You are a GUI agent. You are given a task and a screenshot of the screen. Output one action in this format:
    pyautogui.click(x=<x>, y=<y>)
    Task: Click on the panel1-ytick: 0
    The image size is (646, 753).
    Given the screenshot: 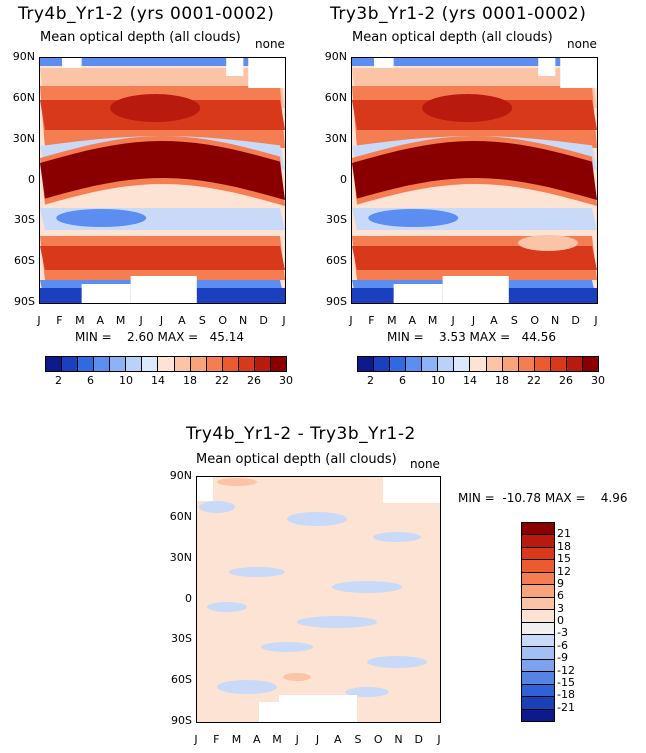 What is the action you would take?
    pyautogui.click(x=31, y=179)
    